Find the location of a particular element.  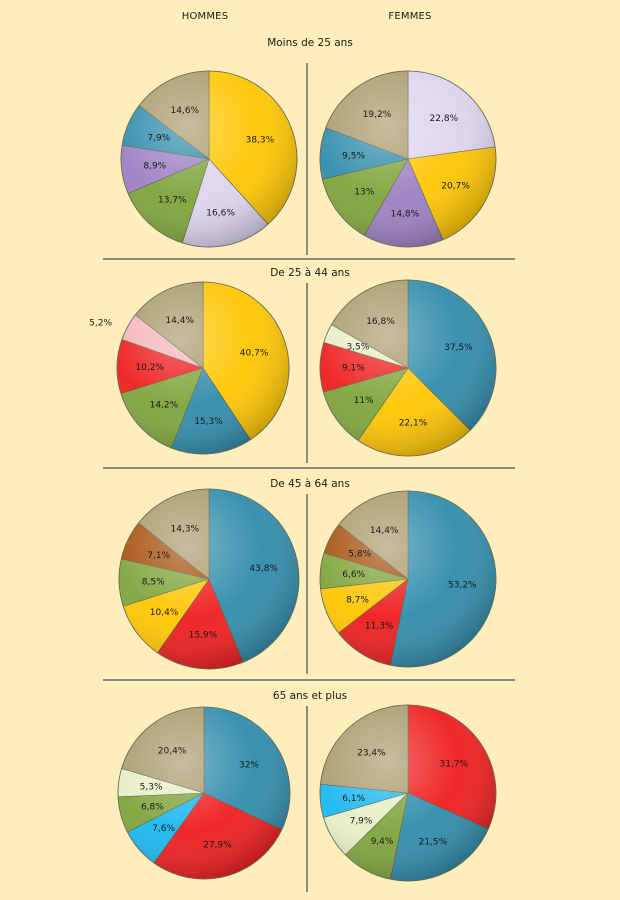

slice-label: 38,3% is located at coordinates (260, 140).